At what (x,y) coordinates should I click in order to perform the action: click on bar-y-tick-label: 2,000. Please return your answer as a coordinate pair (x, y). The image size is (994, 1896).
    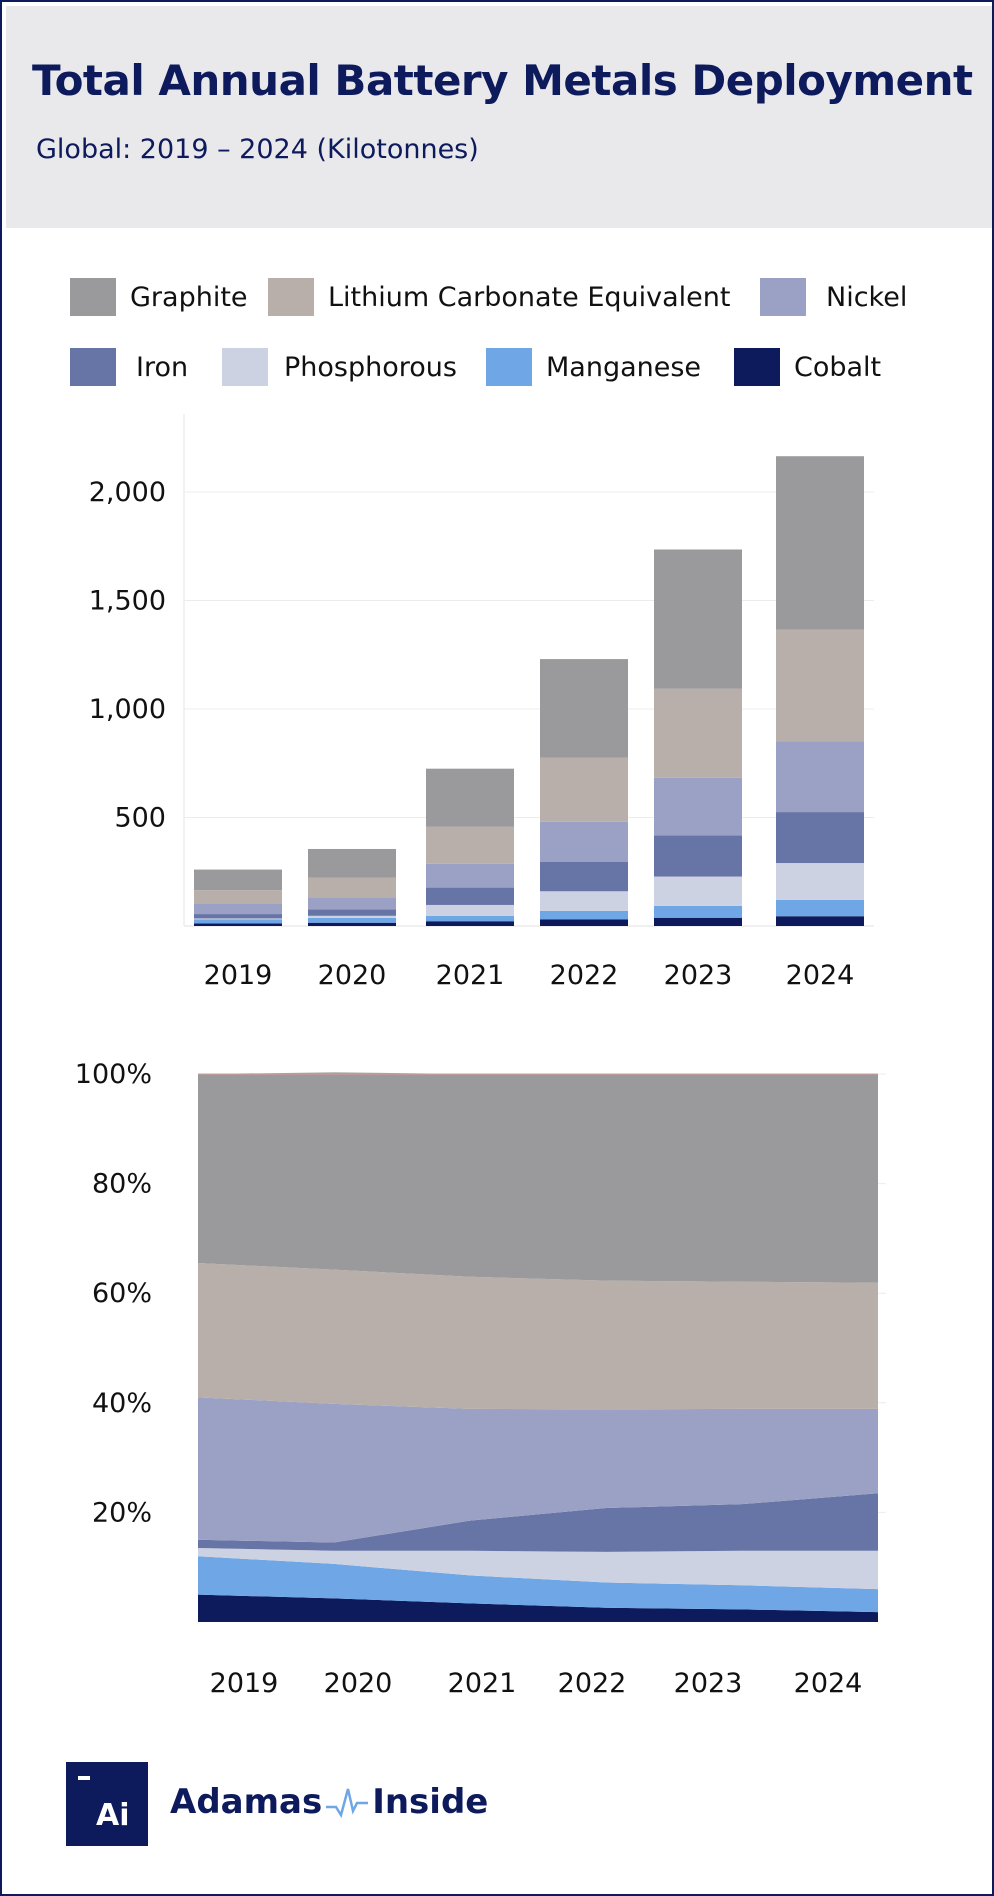
    Looking at the image, I should click on (127, 492).